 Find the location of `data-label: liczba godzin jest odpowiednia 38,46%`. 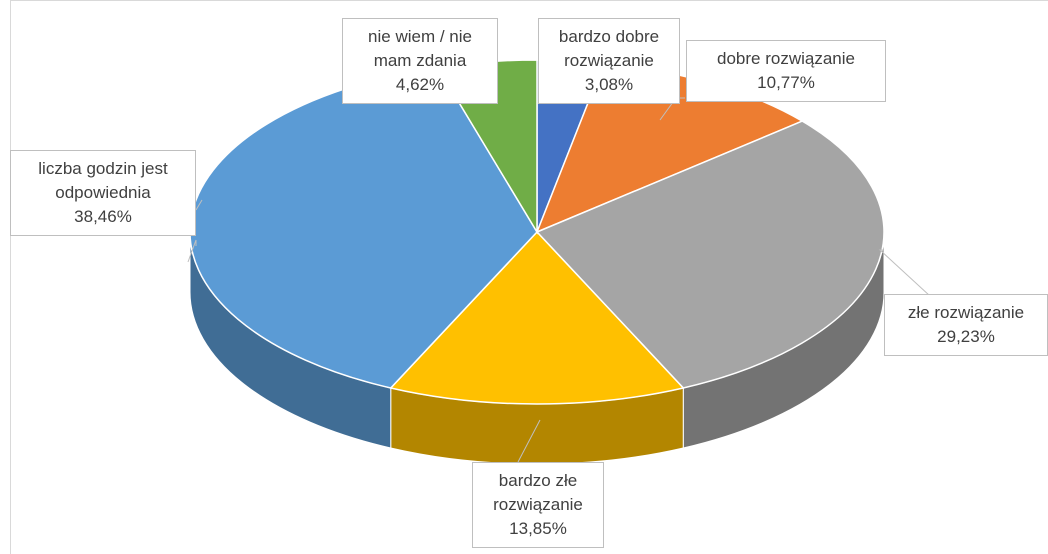

data-label: liczba godzin jest odpowiednia 38,46% is located at coordinates (103, 193).